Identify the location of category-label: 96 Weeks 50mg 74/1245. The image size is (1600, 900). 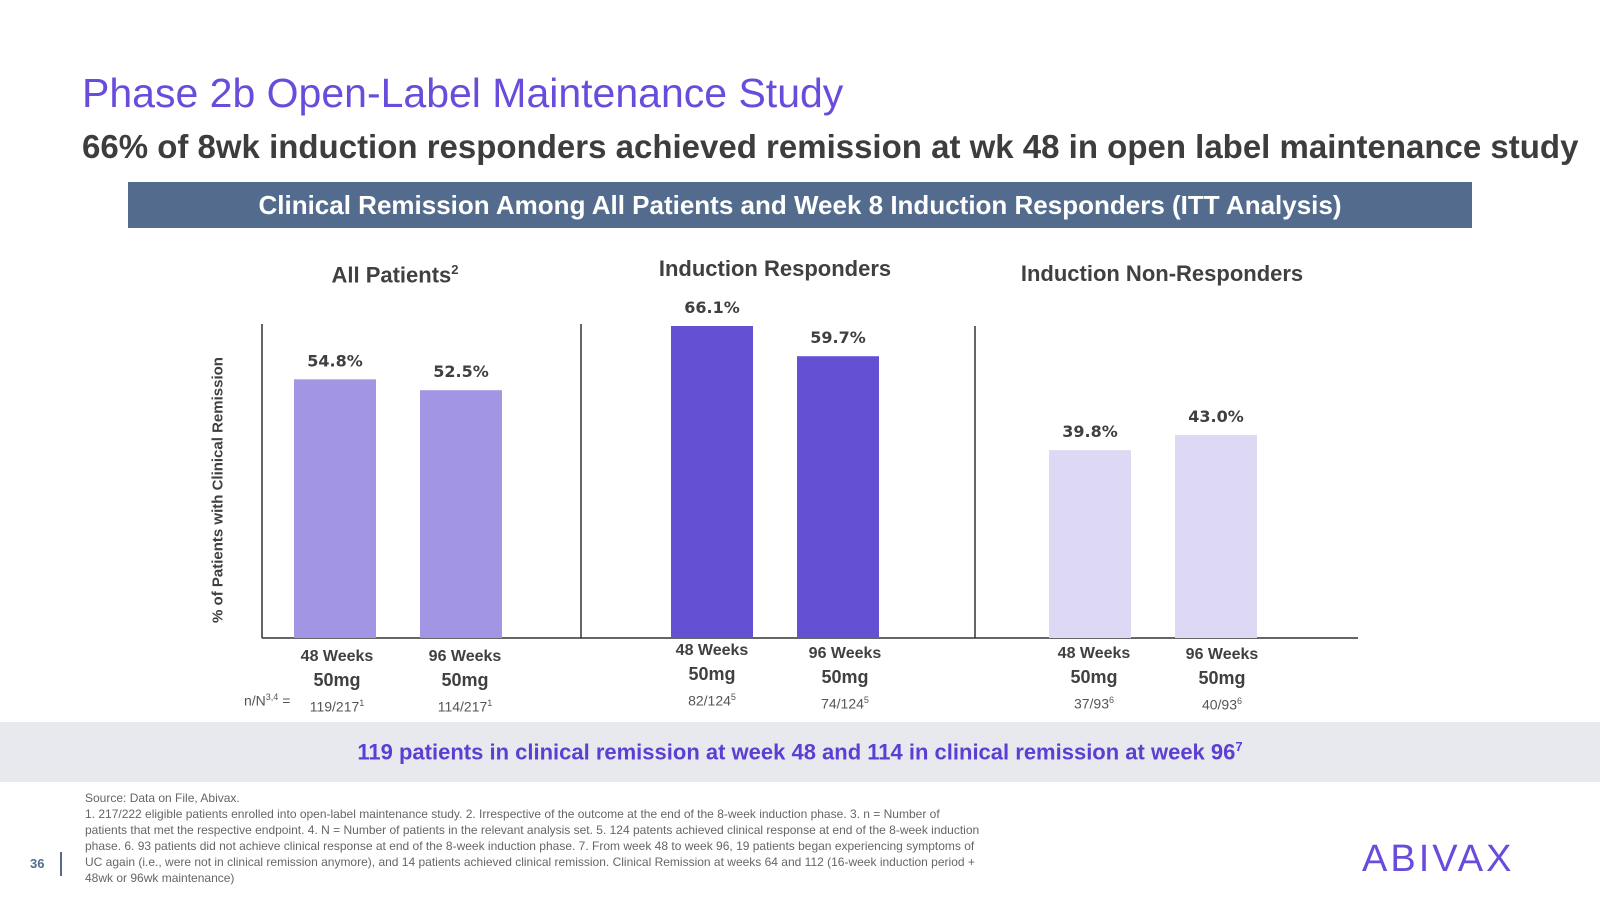
(845, 679).